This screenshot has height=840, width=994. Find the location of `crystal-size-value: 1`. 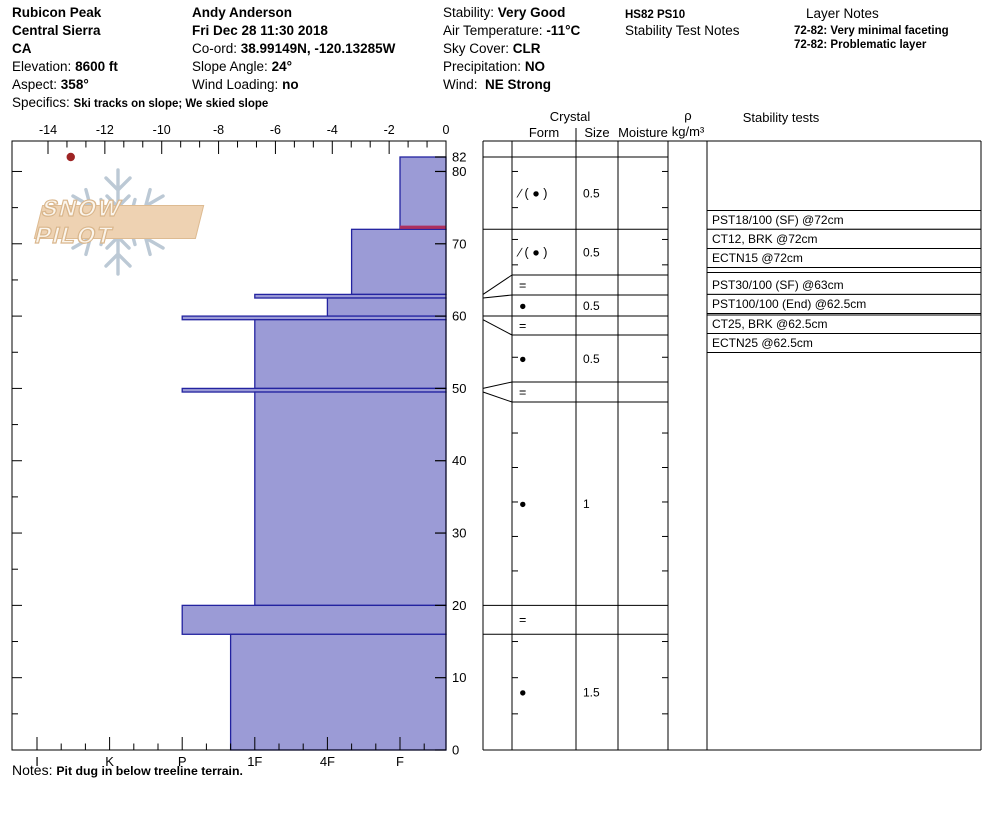

crystal-size-value: 1 is located at coordinates (586, 504).